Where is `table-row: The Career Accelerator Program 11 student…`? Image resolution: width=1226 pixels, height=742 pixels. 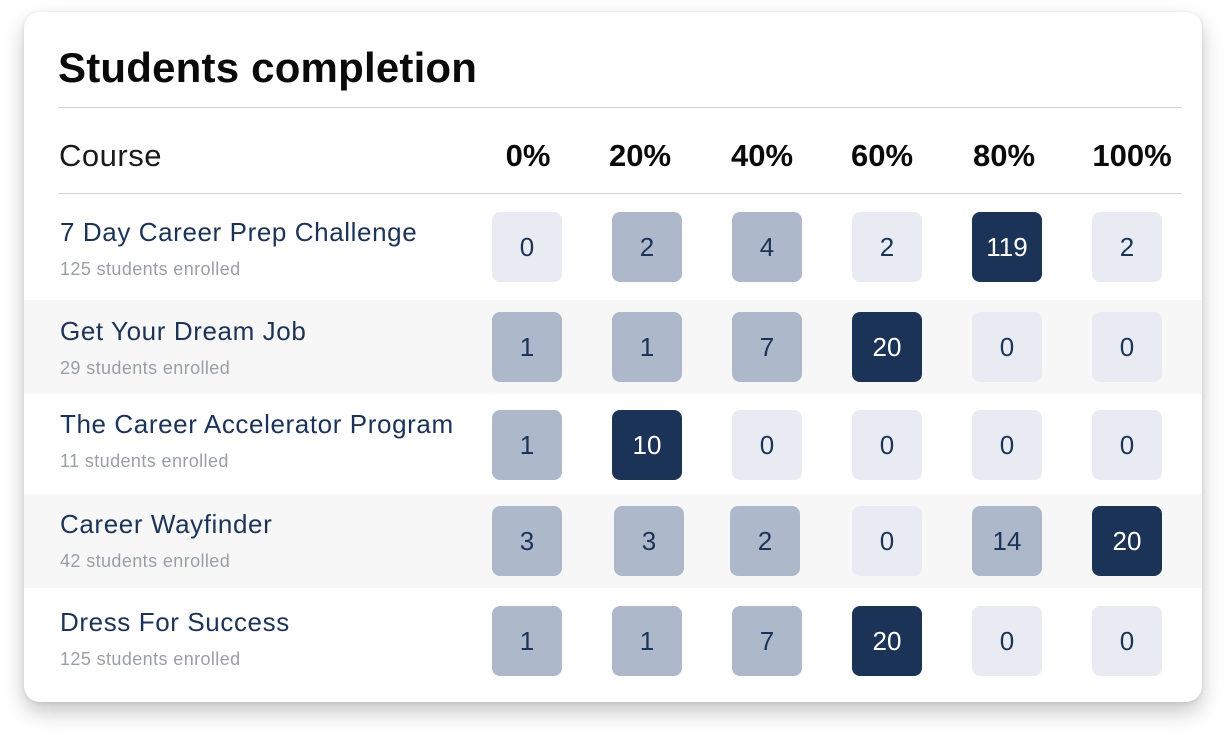
table-row: The Career Accelerator Program 11 student… is located at coordinates (613, 444).